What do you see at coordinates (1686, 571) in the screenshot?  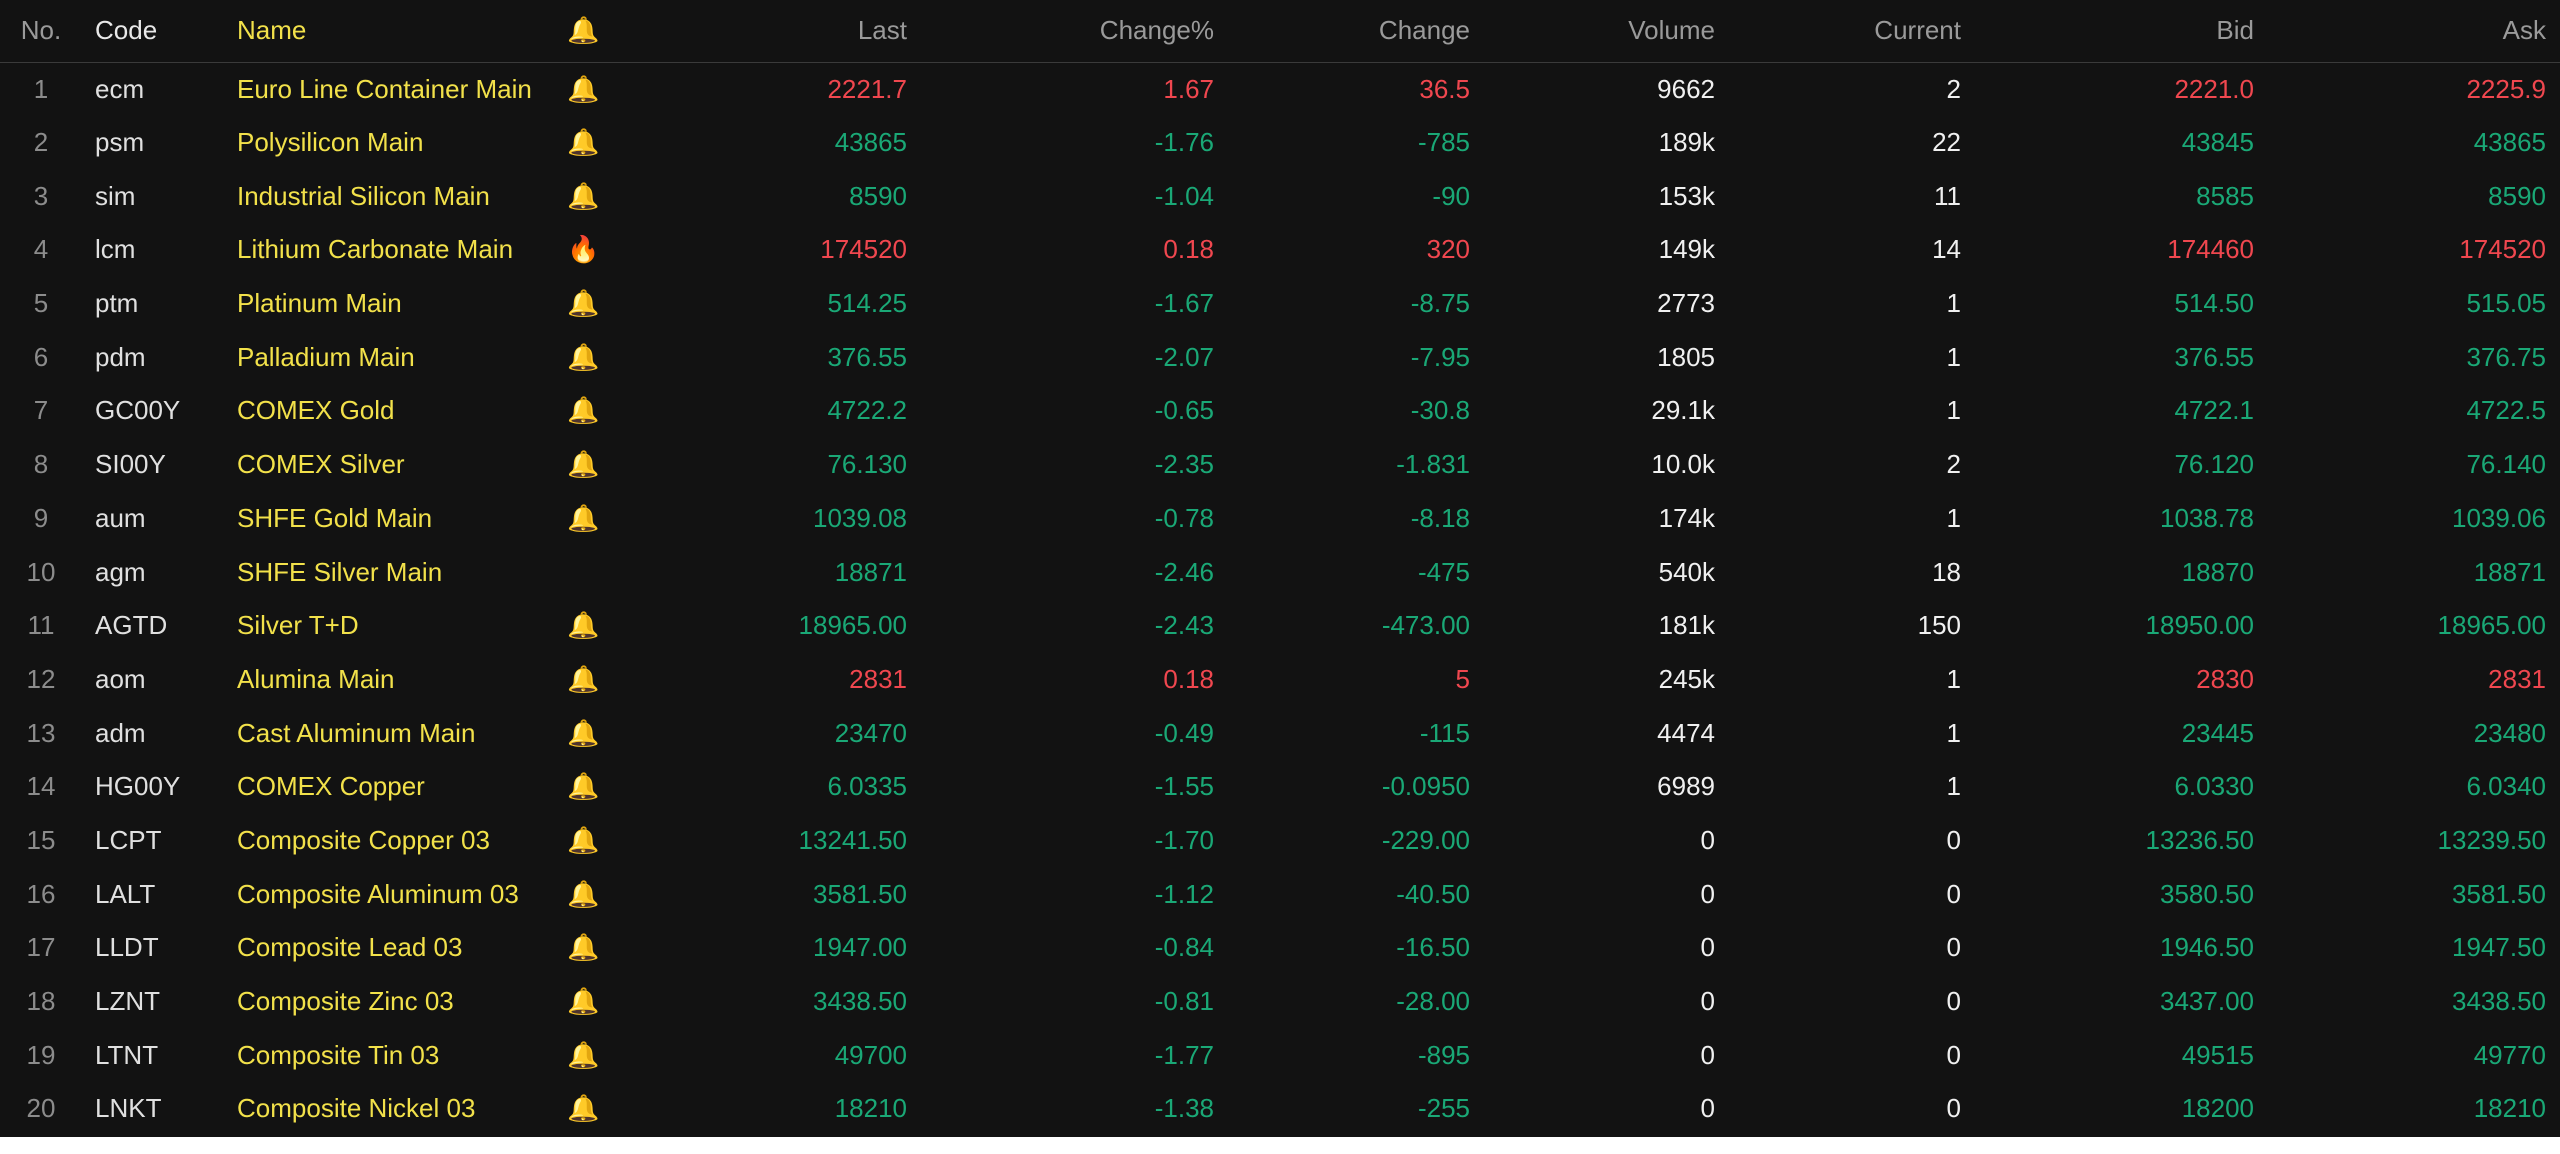 I see `row-volume: 540k` at bounding box center [1686, 571].